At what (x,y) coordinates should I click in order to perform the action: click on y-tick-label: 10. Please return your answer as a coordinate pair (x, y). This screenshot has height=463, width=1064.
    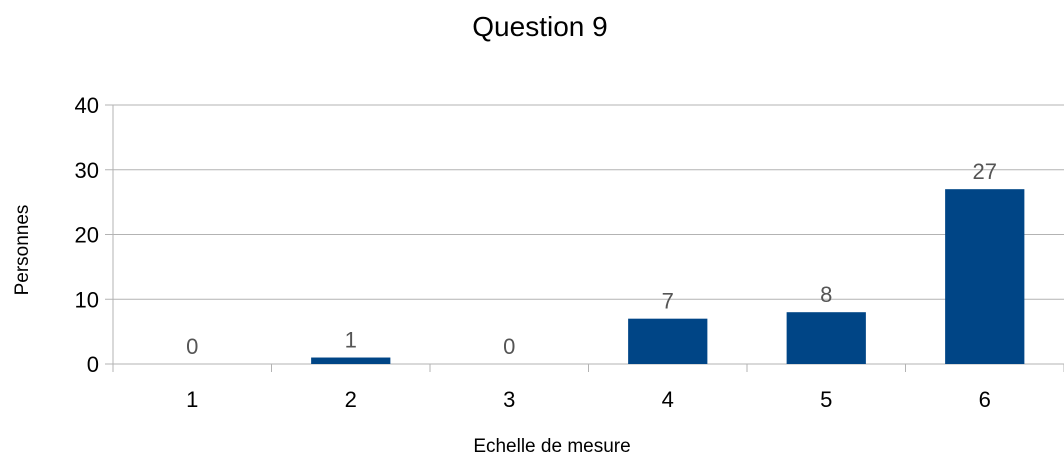
    Looking at the image, I should click on (87, 299).